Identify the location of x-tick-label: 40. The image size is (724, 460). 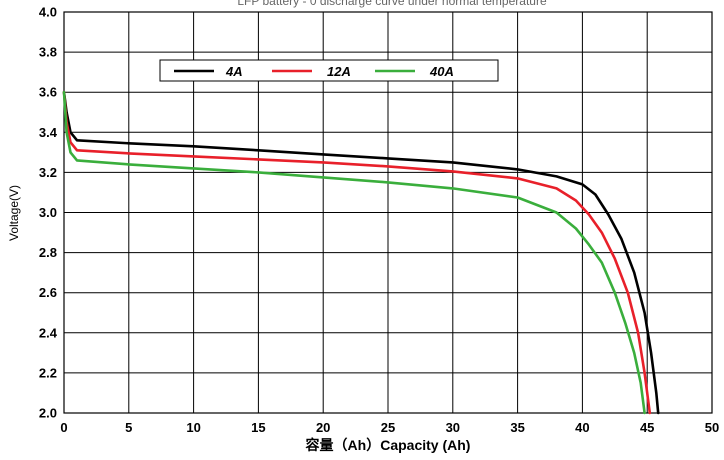
(582, 427).